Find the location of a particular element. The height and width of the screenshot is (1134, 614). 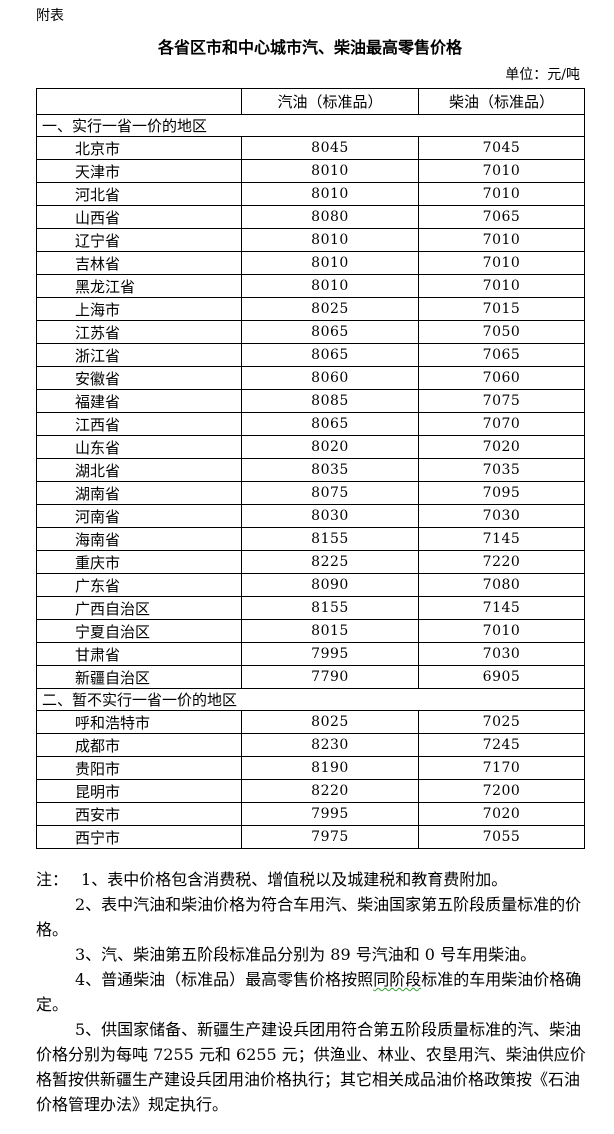

cell-diesel: 7025 is located at coordinates (501, 722).